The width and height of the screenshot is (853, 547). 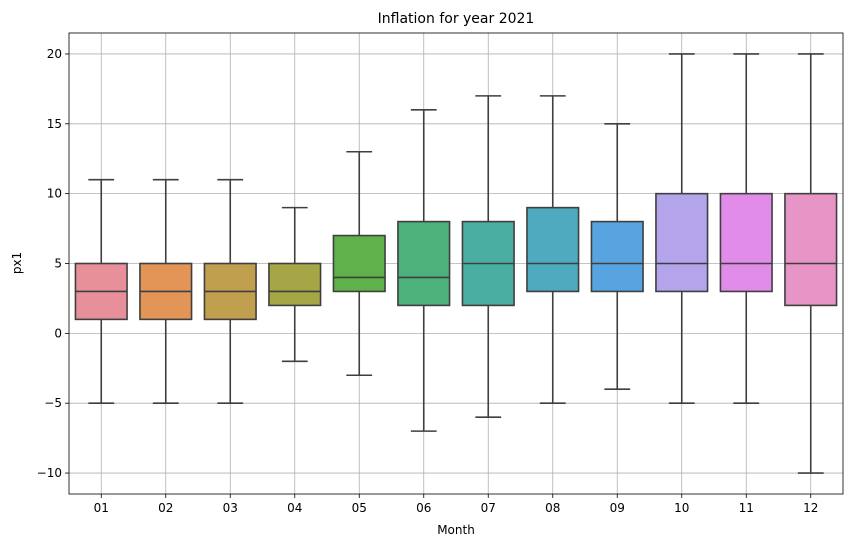 I want to click on x-axis-ticks: 01 02 03 04 05 06 07 08 09 10 11 12, so click(x=456, y=504).